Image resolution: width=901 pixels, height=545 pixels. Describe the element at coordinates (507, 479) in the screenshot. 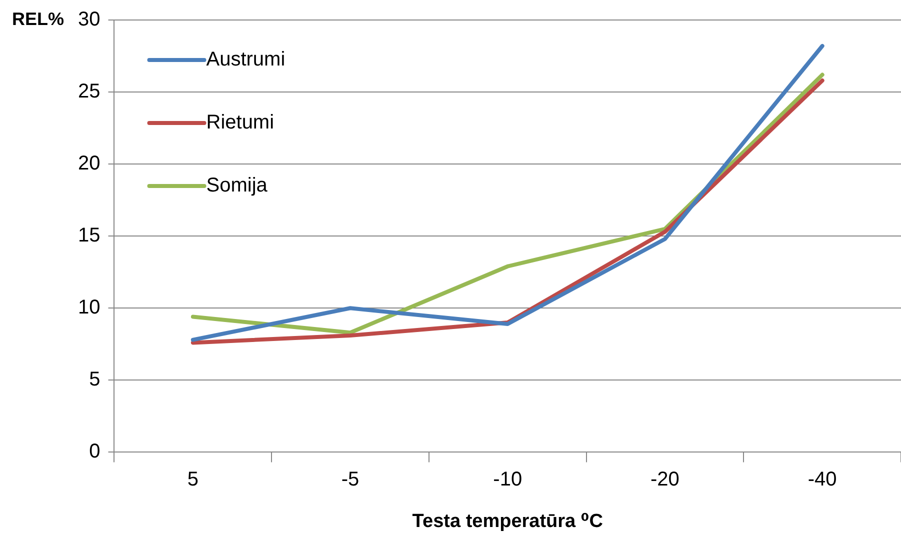

I see `x-tick-label: -10` at that location.